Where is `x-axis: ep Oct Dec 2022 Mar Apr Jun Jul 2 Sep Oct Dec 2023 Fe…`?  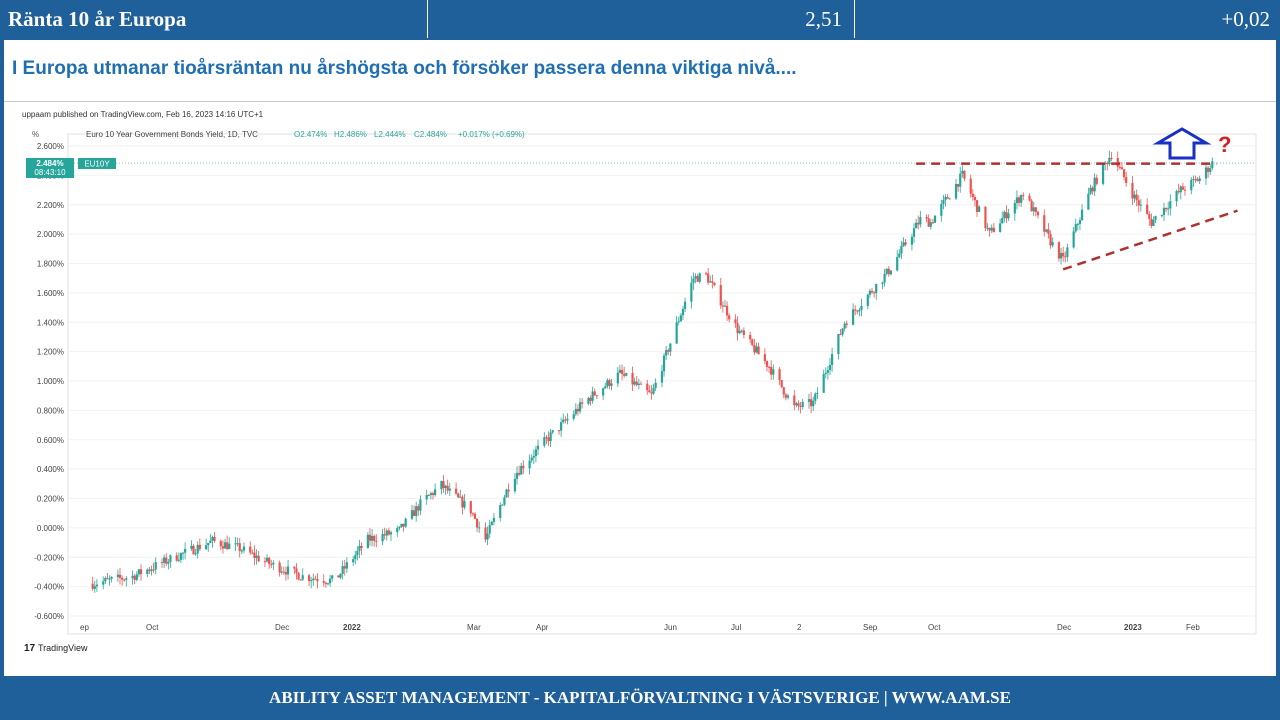 x-axis: ep Oct Dec 2022 Mar Apr Jun Jul 2 Sep Oct Dec 2023 Fe… is located at coordinates (640, 627).